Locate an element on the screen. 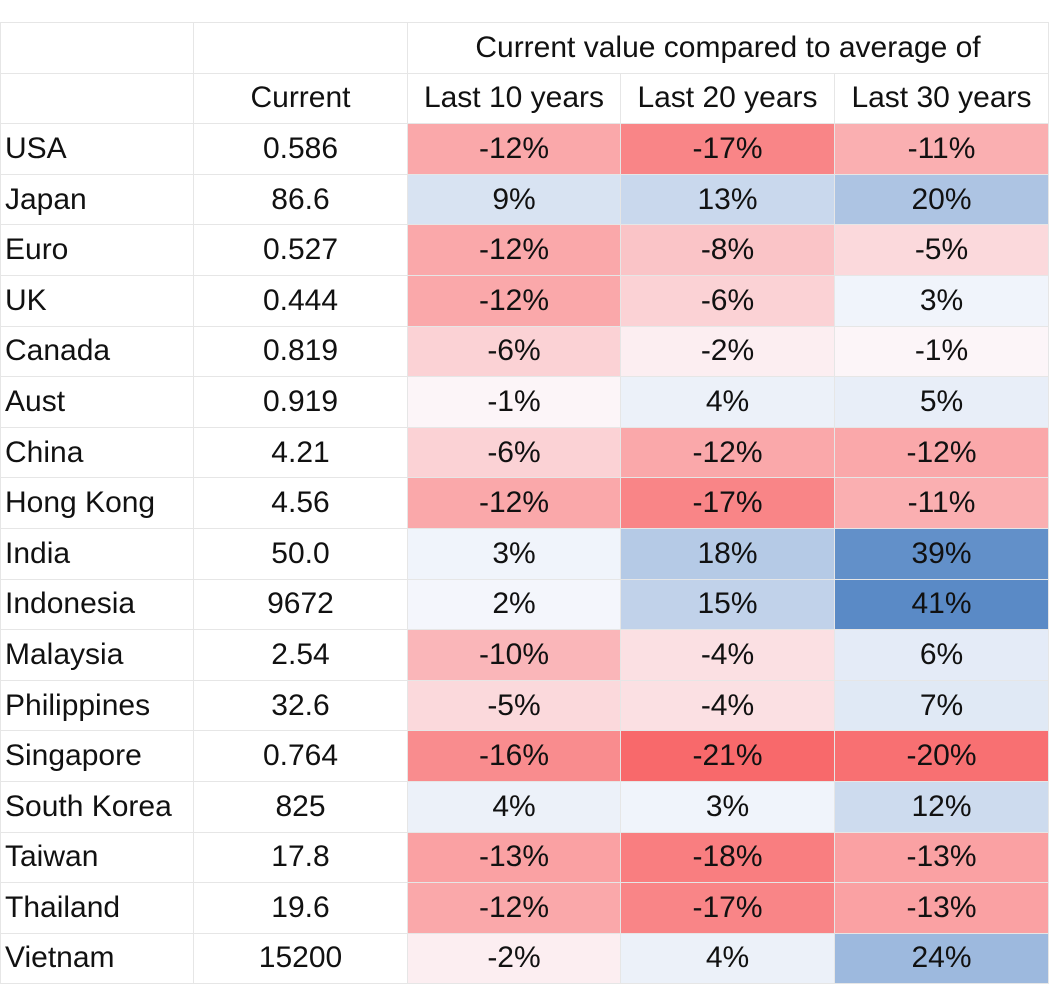 The image size is (1050, 987). heatmap-cell-30y: 24% is located at coordinates (941, 958).